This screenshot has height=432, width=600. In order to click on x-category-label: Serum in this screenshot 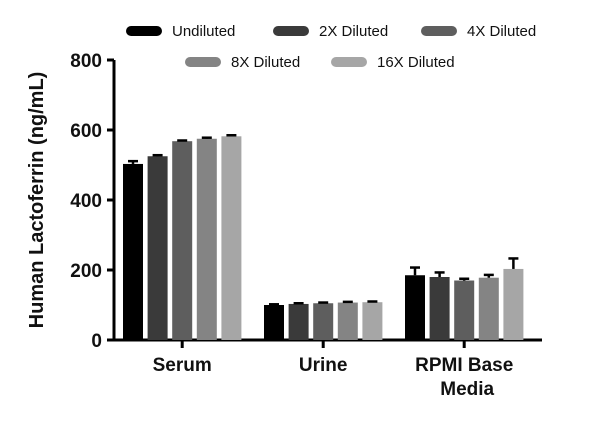, I will do `click(182, 365)`.